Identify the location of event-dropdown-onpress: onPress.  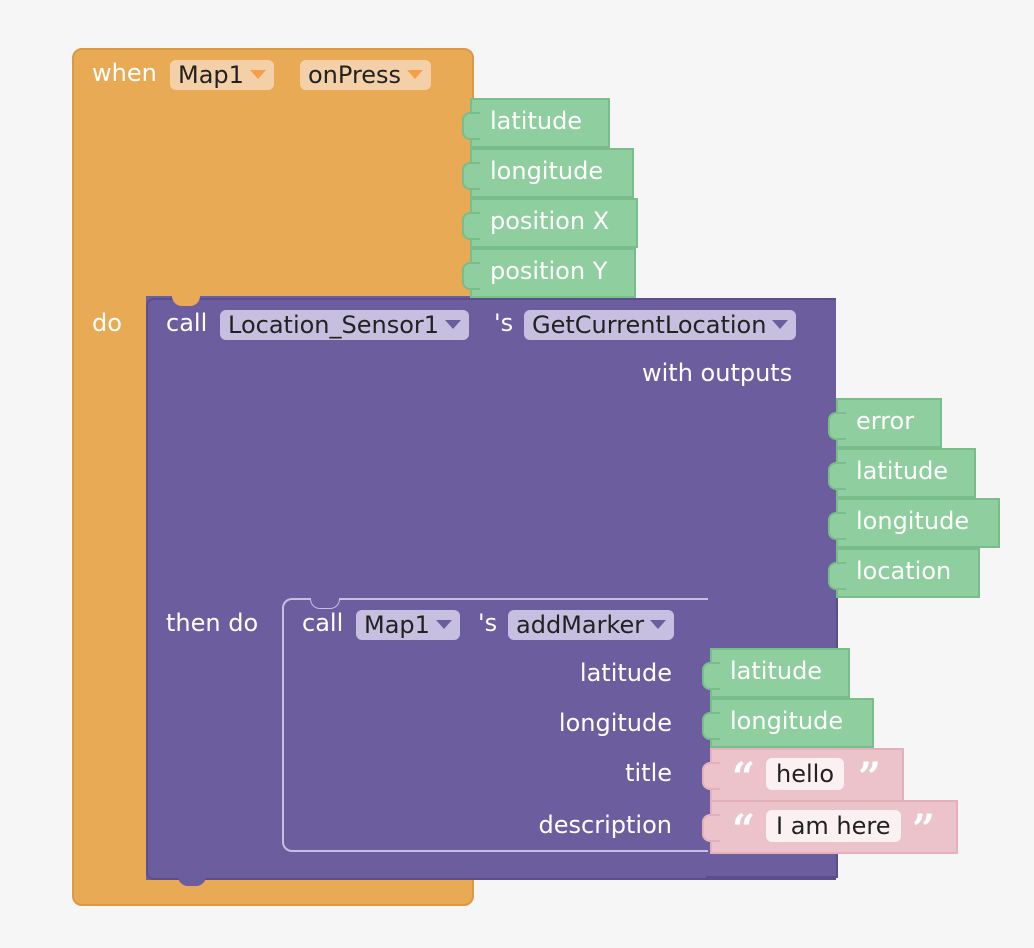
(366, 75).